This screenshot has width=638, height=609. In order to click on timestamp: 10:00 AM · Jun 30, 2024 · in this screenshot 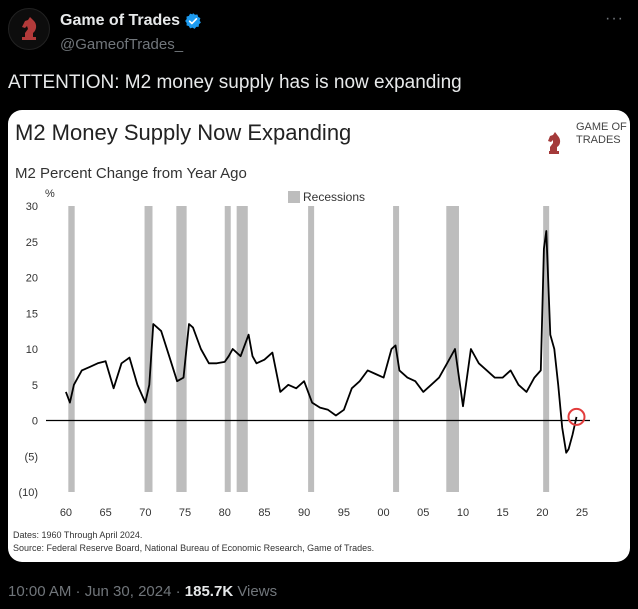, I will do `click(96, 591)`.